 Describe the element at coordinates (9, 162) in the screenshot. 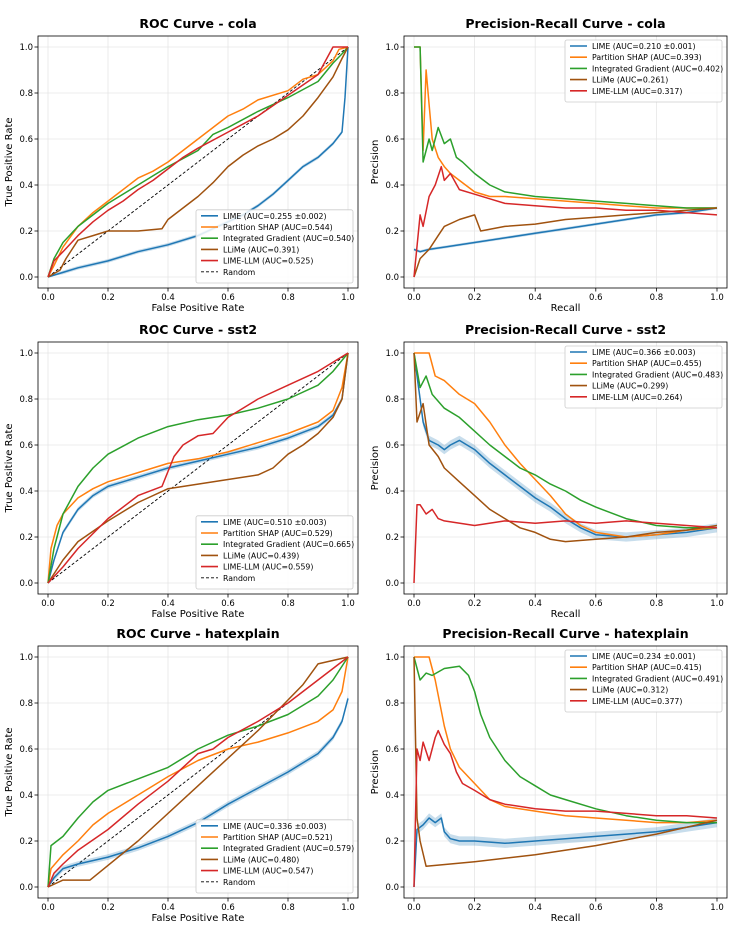

I see `y-axis-label: True Positive Rate` at that location.